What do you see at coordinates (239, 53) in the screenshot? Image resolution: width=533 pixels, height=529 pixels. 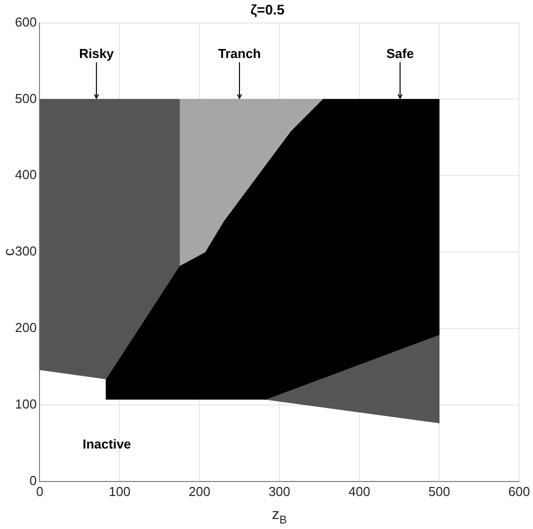 I see `annotation: Tranch` at bounding box center [239, 53].